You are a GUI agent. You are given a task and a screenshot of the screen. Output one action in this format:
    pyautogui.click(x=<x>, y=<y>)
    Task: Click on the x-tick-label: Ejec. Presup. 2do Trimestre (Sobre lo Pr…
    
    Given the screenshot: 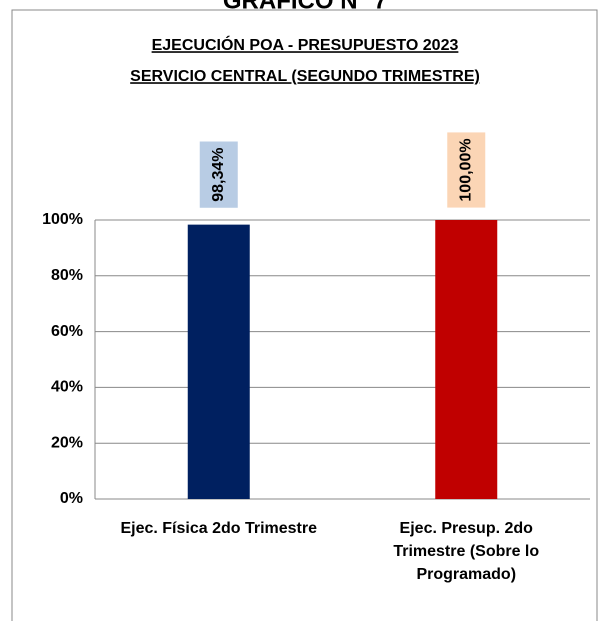 What is the action you would take?
    pyautogui.click(x=466, y=551)
    